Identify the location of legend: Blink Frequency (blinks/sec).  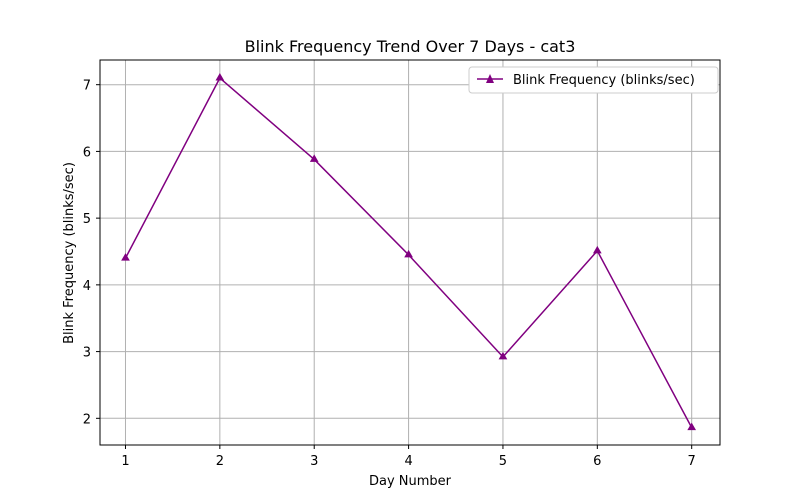
(593, 80).